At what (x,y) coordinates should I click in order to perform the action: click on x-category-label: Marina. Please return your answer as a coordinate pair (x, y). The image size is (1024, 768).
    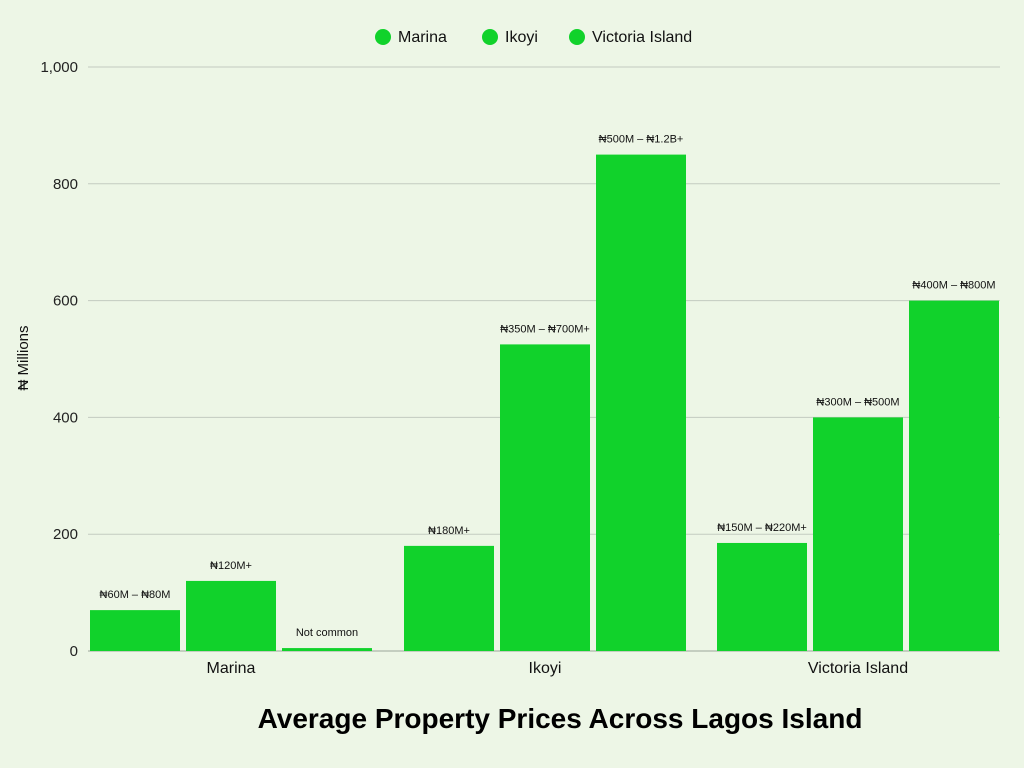
    Looking at the image, I should click on (231, 668).